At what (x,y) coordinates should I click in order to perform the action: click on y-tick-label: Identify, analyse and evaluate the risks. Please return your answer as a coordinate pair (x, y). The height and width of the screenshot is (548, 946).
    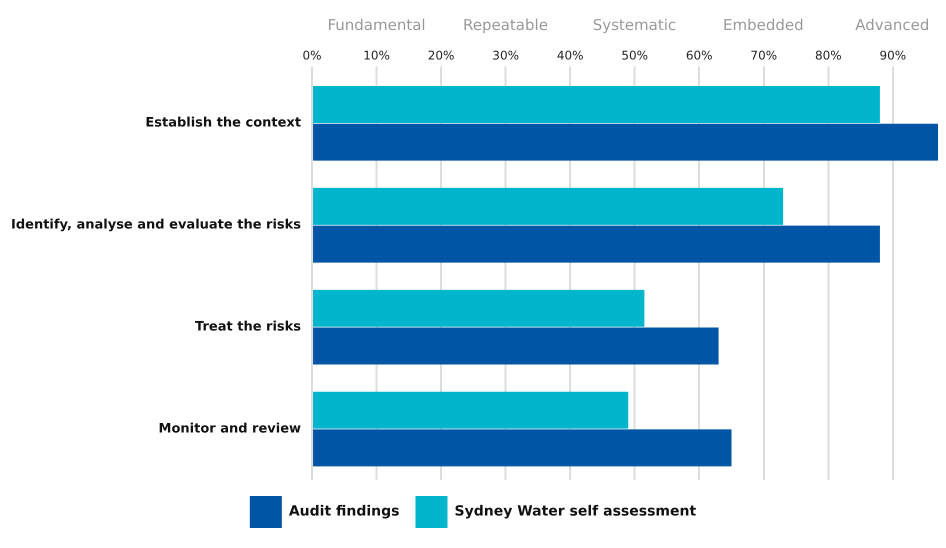
    Looking at the image, I should click on (156, 225).